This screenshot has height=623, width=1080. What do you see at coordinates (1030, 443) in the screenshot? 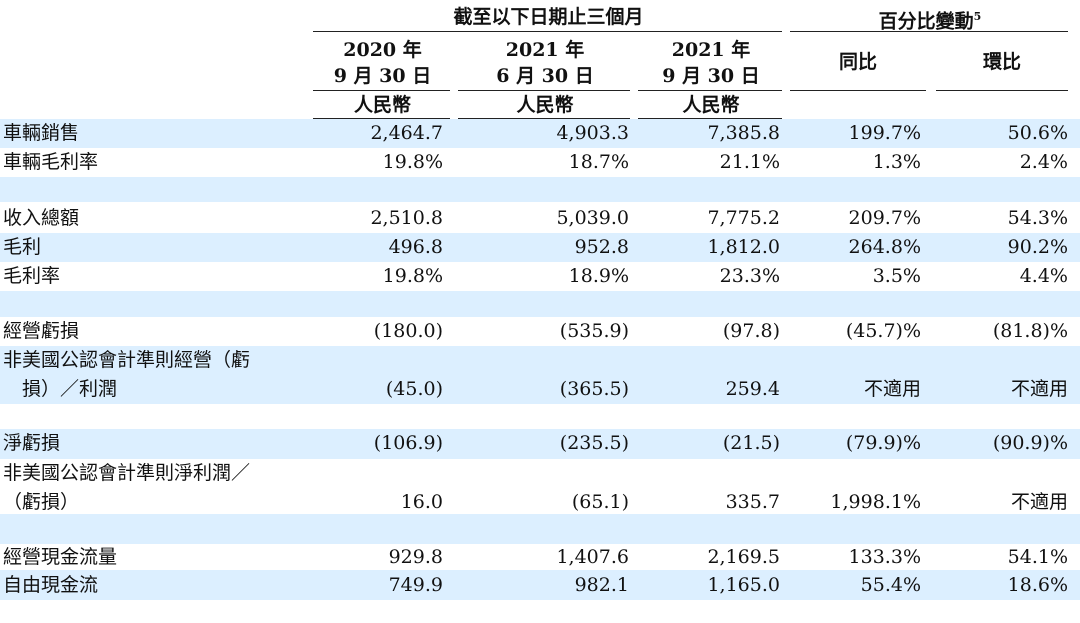
I see `cell-value: (90.9)%` at bounding box center [1030, 443].